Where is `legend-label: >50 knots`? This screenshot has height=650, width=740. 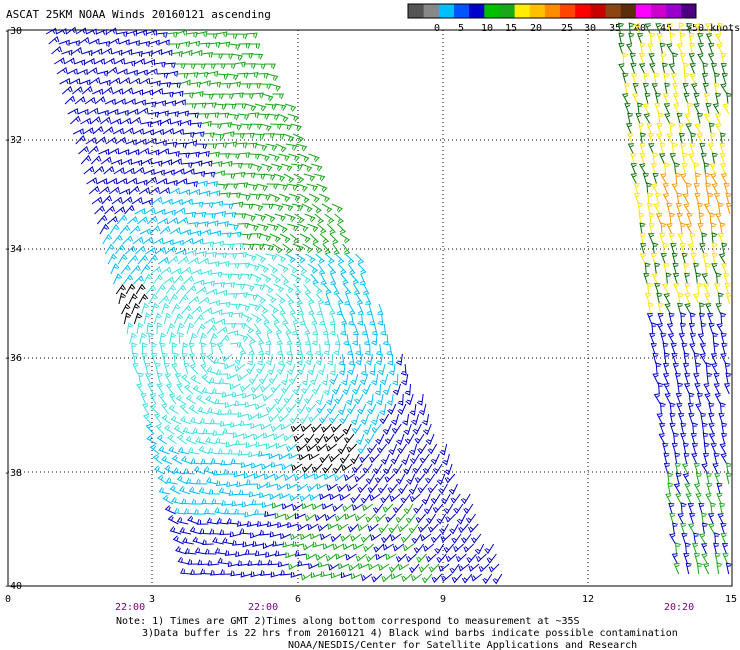
legend-label: >50 knots is located at coordinates (713, 28).